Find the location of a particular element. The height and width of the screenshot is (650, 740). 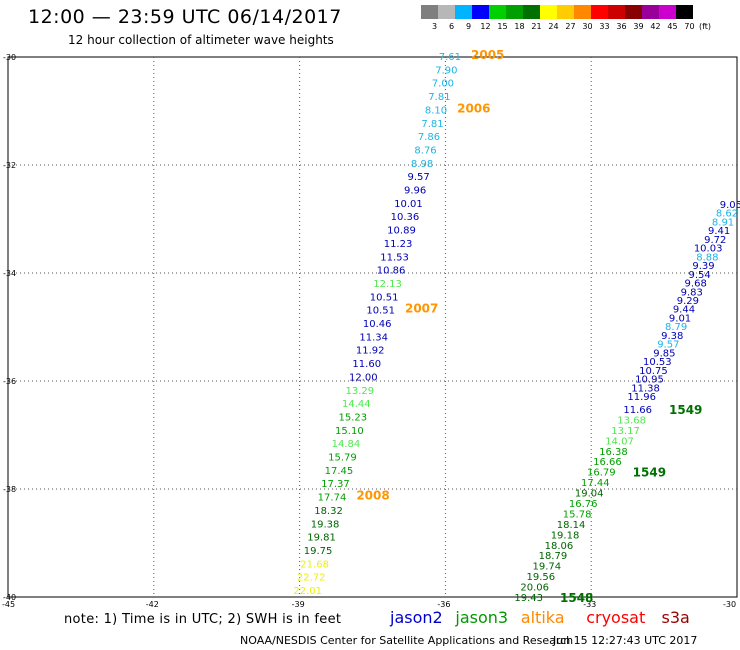

scale-label: 33 is located at coordinates (604, 26).